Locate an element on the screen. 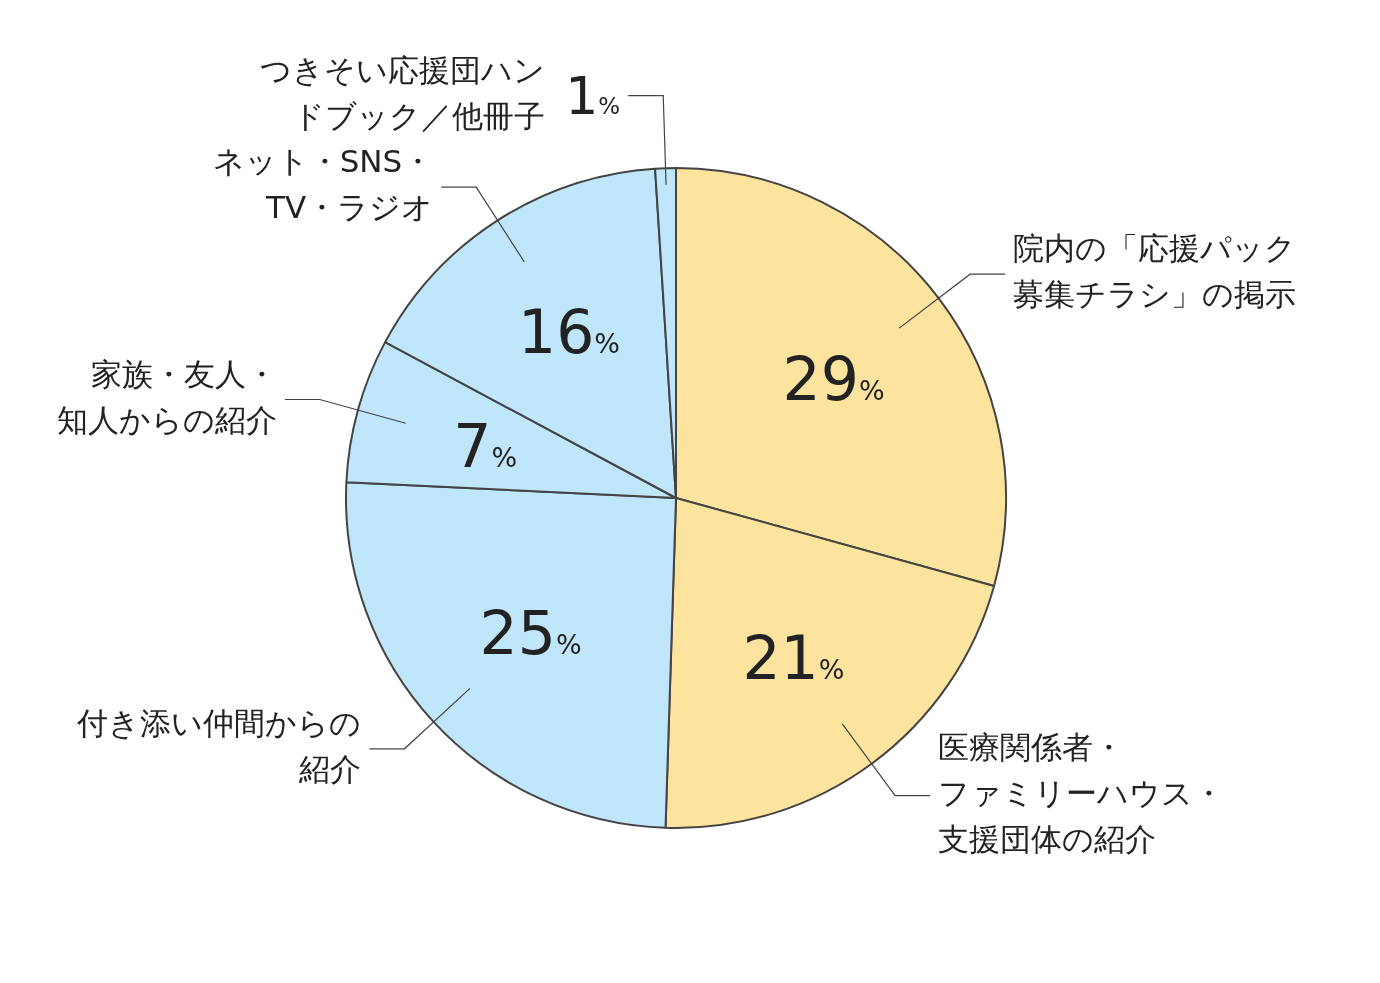 The height and width of the screenshot is (983, 1380). slice-label: 医療関係者・ファミリーハウス・支援団体の紹介 is located at coordinates (1081, 792).